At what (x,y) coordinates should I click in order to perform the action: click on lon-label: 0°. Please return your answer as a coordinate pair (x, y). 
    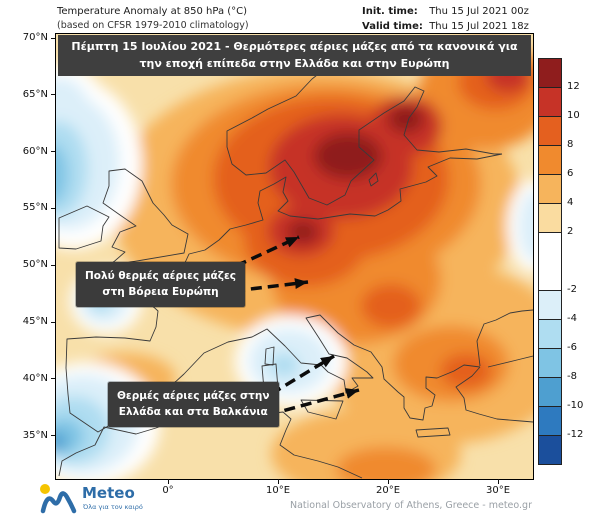
    Looking at the image, I should click on (168, 490).